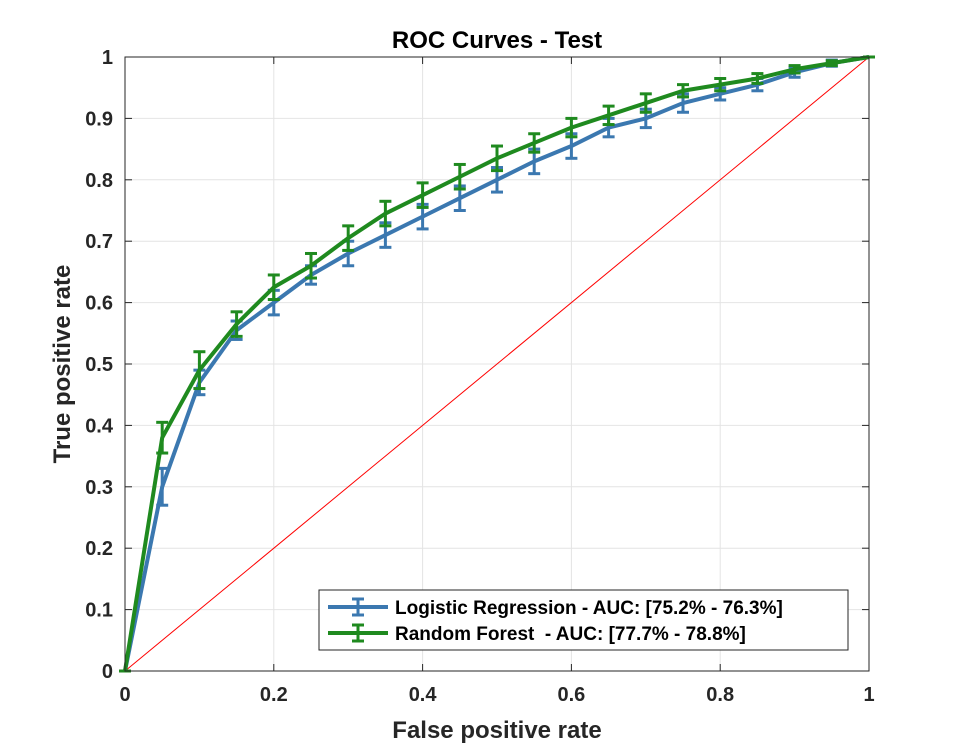 This screenshot has height=754, width=960. Describe the element at coordinates (99, 119) in the screenshot. I see `y-tick-label: 0.9` at that location.